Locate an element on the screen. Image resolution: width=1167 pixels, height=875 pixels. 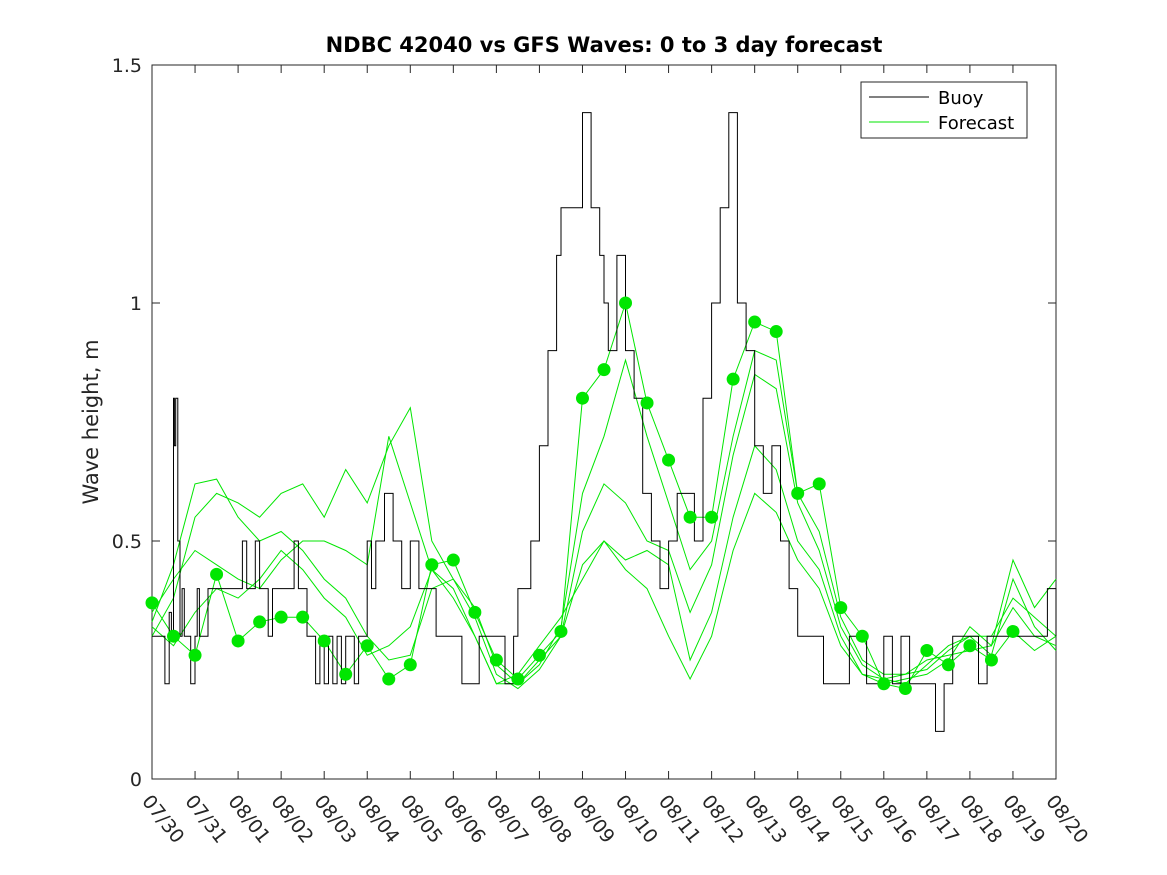
legend: Buoy Forecast is located at coordinates (944, 110).